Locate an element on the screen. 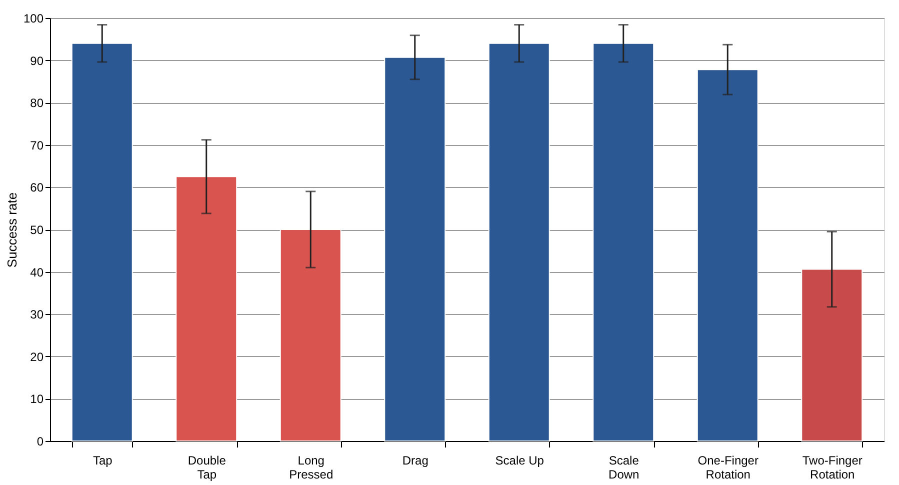  y-tick-label: 100 is located at coordinates (33, 19).